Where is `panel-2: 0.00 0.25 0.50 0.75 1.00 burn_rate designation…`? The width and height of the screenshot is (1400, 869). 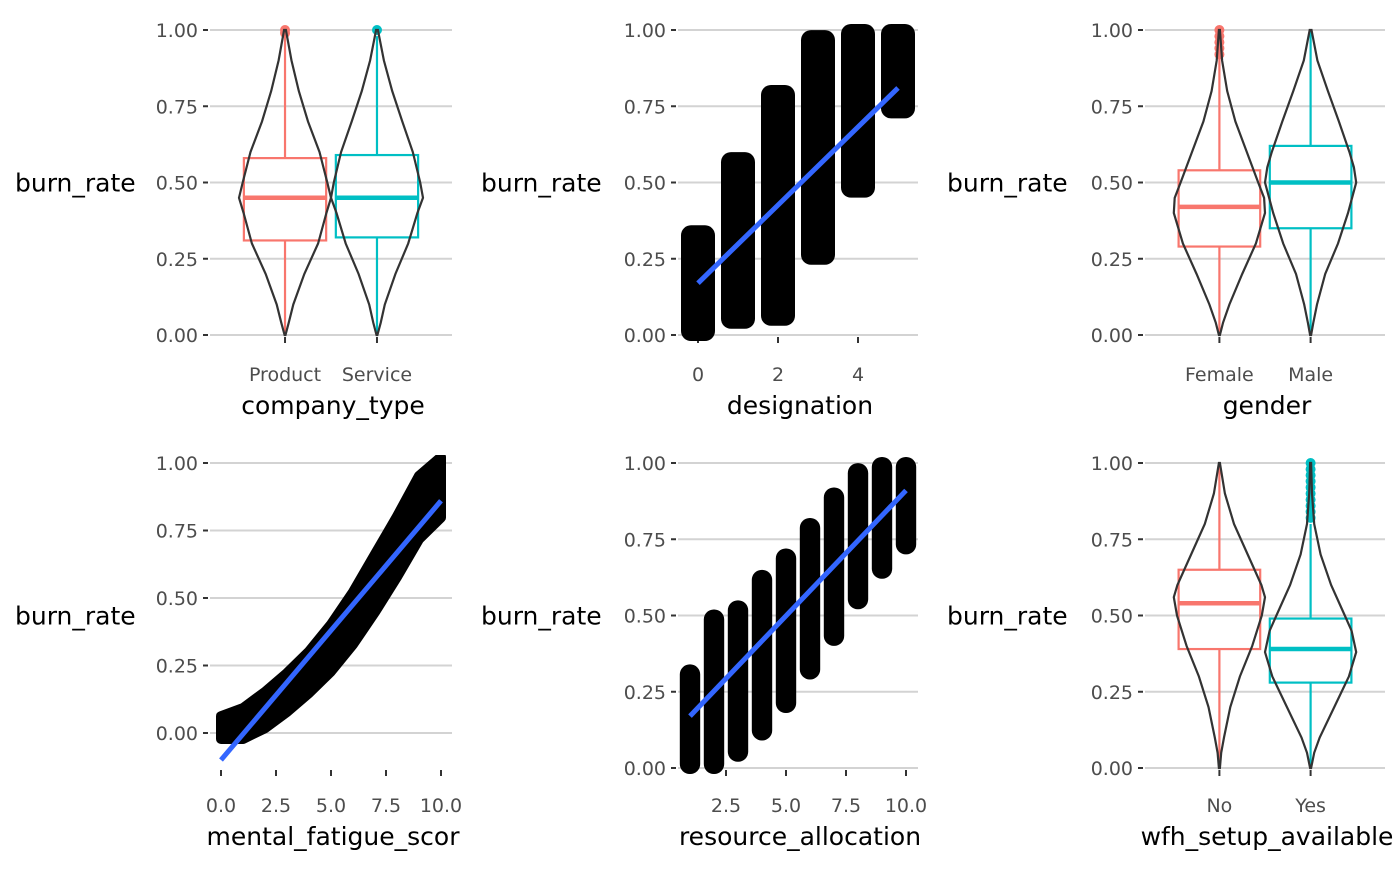 panel-2: 0.00 0.25 0.50 0.75 1.00 burn_rate designation… is located at coordinates (699, 220).